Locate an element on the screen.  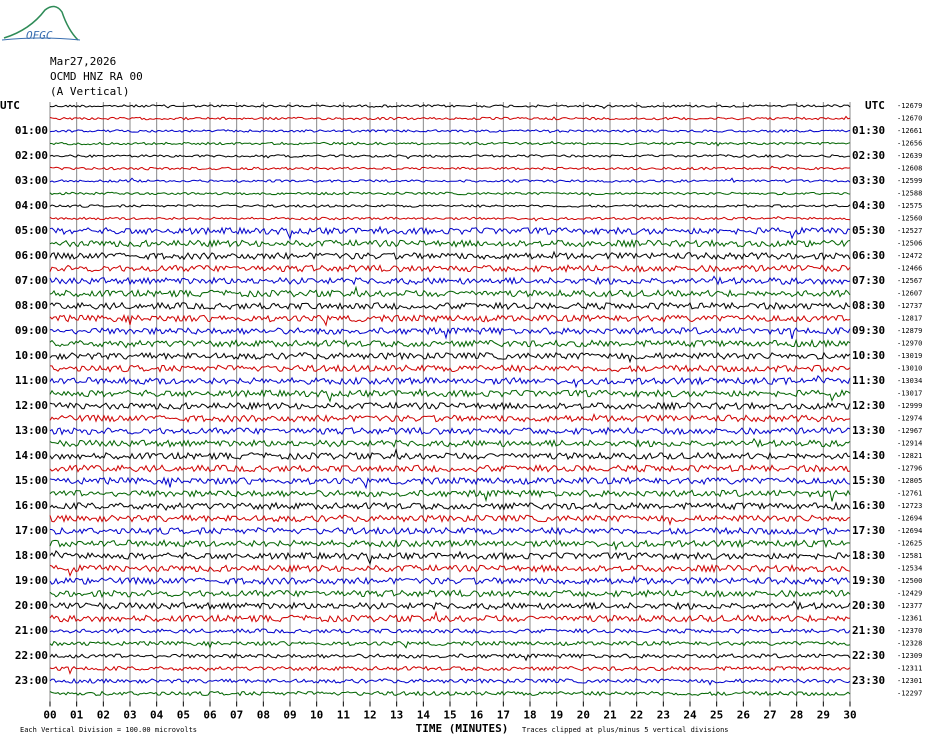
x-tick-label: 03 is located at coordinates (129, 715).